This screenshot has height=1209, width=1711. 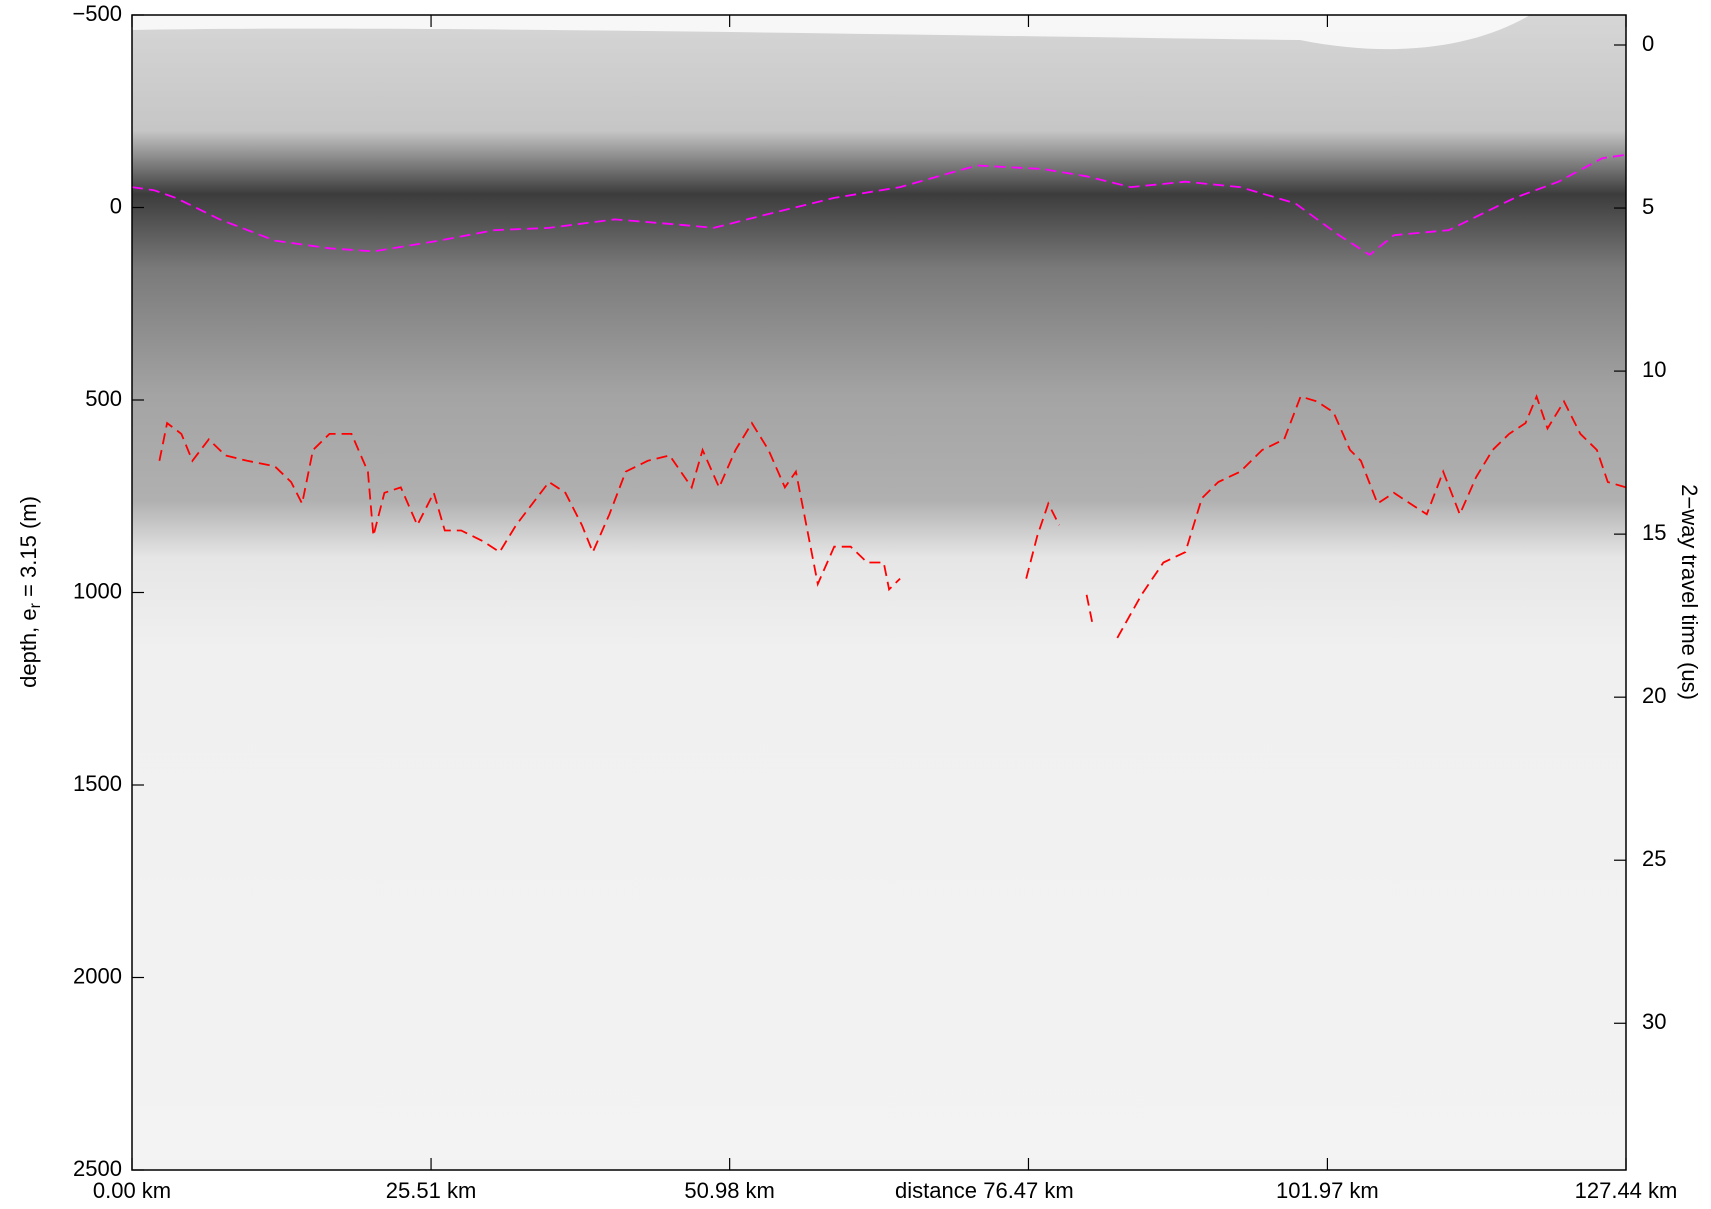 What do you see at coordinates (97, 975) in the screenshot?
I see `y-tick-label: 2000` at bounding box center [97, 975].